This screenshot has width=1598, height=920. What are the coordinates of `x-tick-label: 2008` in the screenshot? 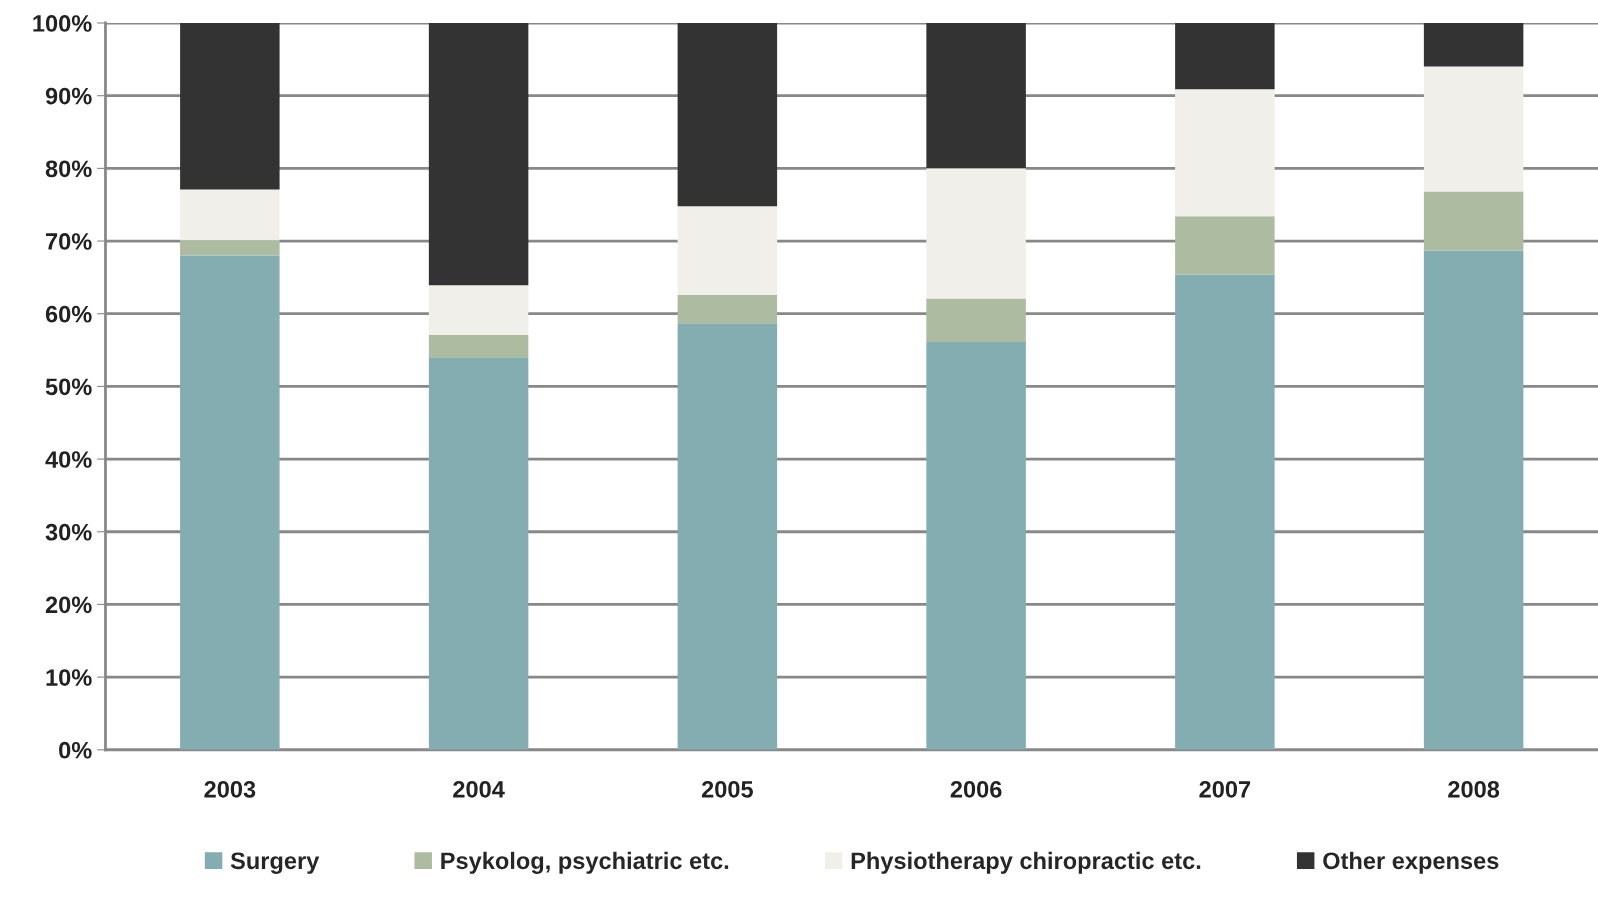 It's located at (1474, 789).